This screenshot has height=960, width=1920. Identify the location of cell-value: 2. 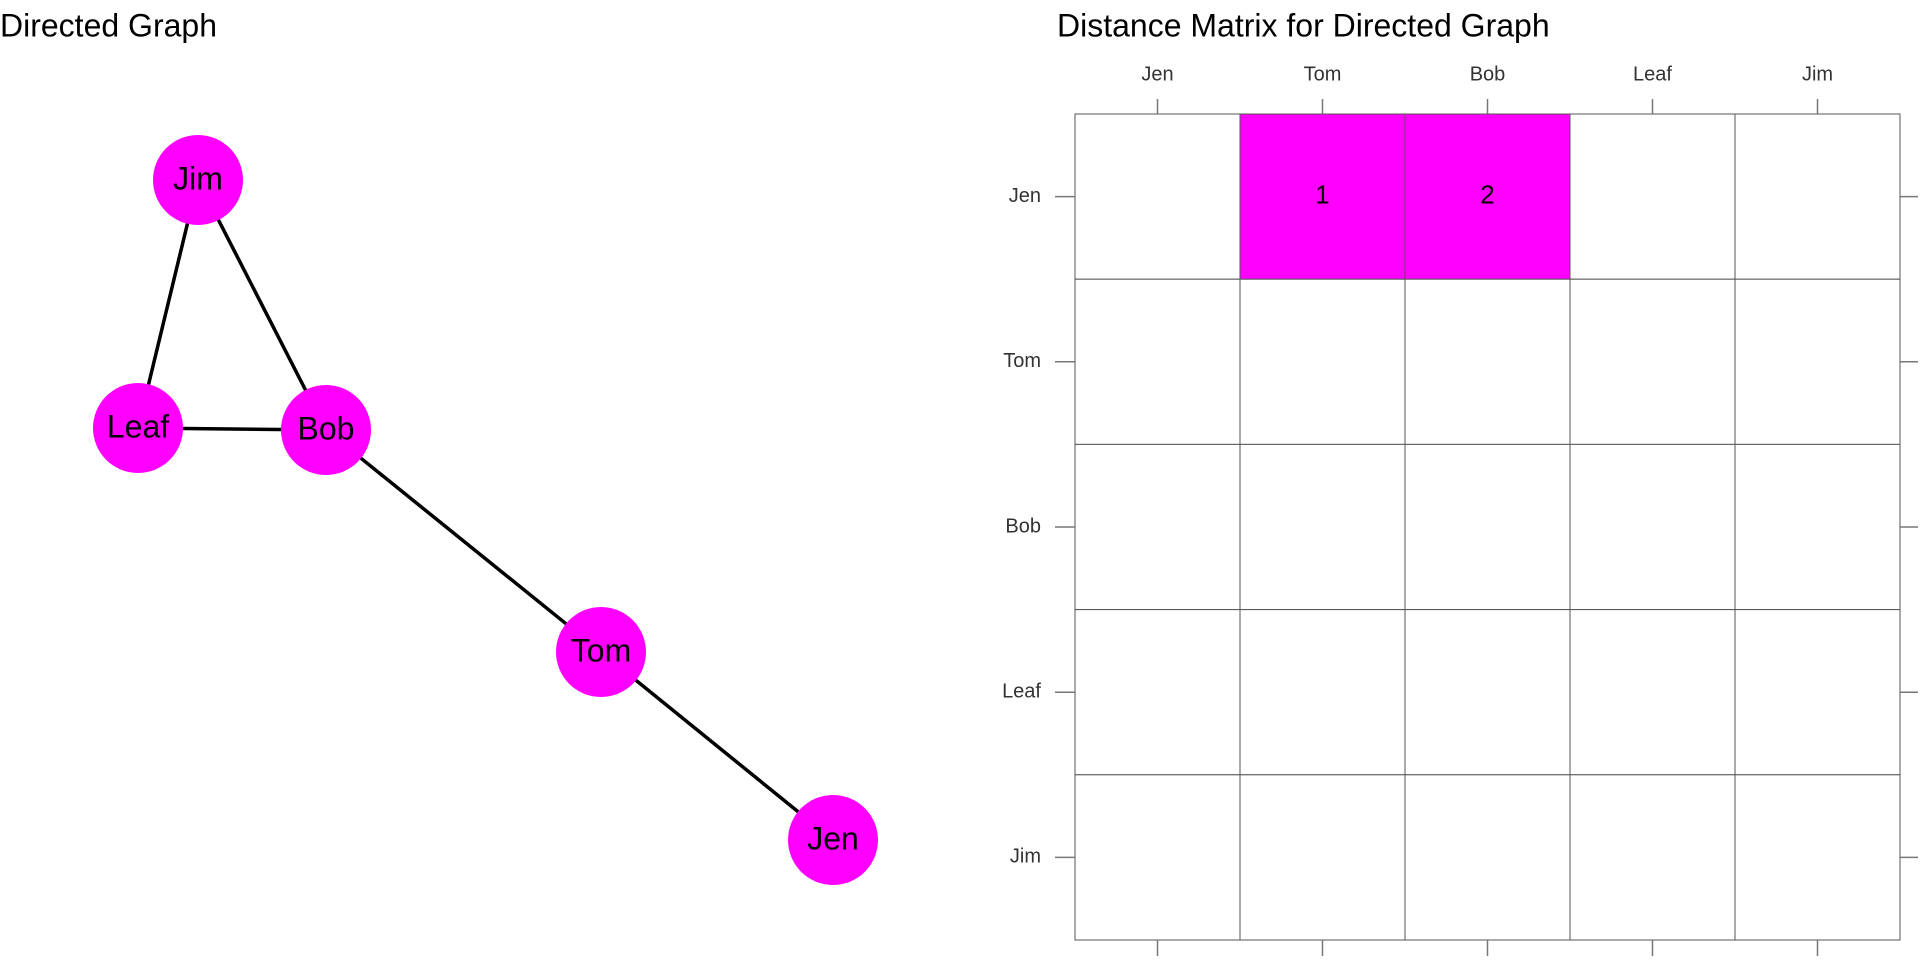
(1487, 194).